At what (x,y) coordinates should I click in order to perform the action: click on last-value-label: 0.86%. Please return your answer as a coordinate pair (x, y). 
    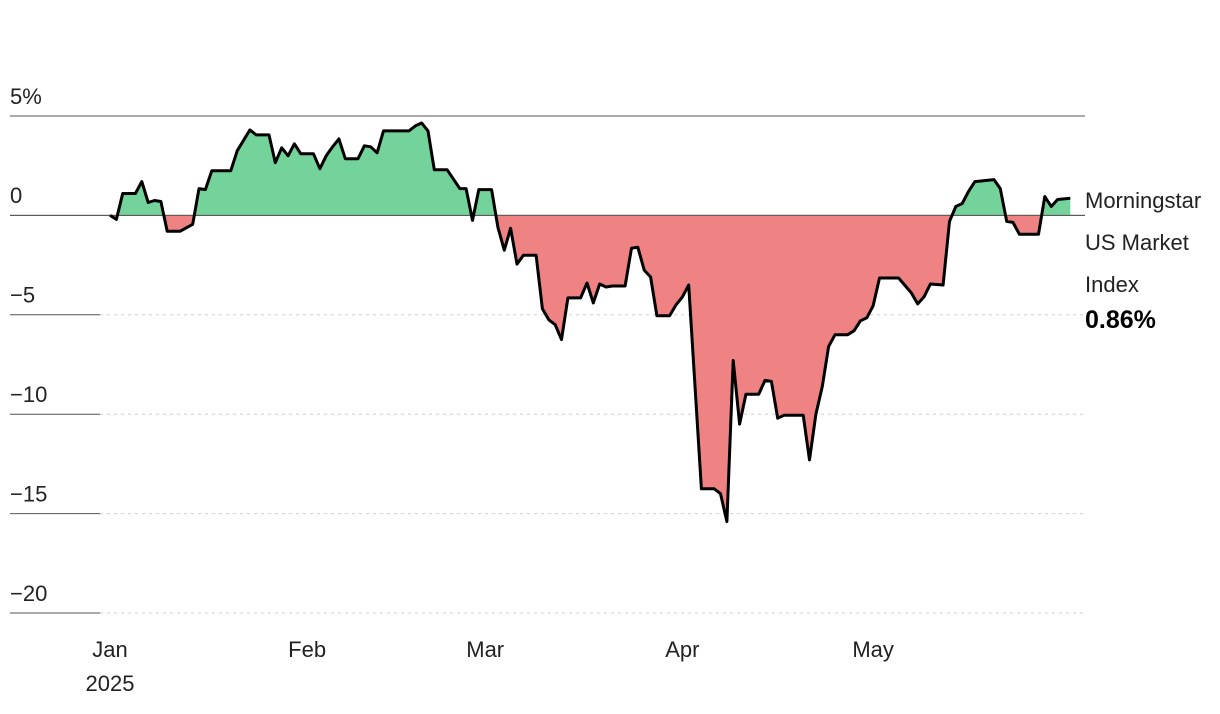
    Looking at the image, I should click on (1120, 320).